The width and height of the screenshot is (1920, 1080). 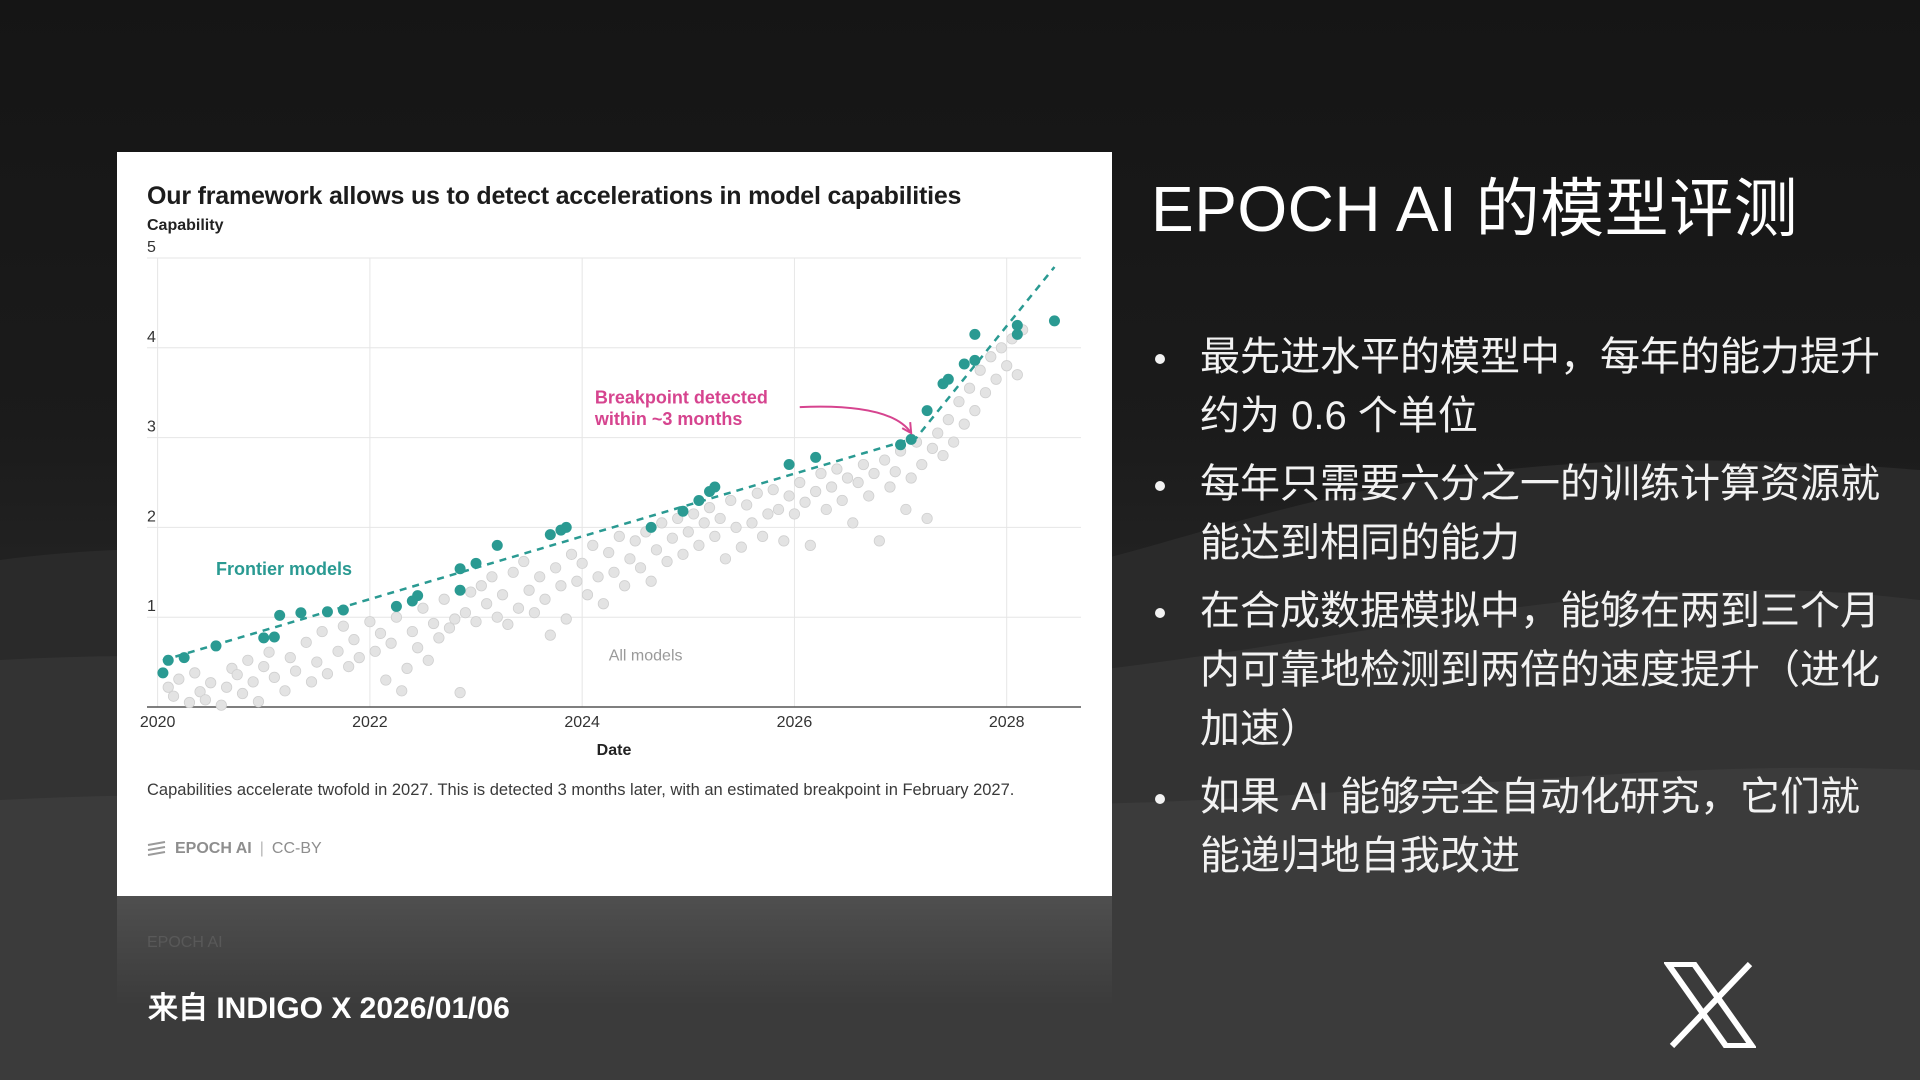 I want to click on bullet-item: 每年只需要六分之一的训练计算资源就能达到相同的能力, so click(x=1521, y=514).